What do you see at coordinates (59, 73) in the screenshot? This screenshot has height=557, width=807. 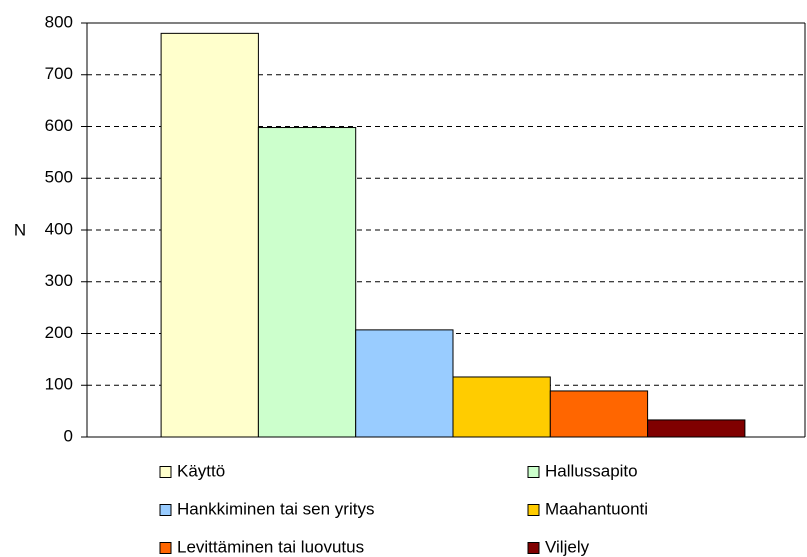 I see `y-tick-label: 700` at bounding box center [59, 73].